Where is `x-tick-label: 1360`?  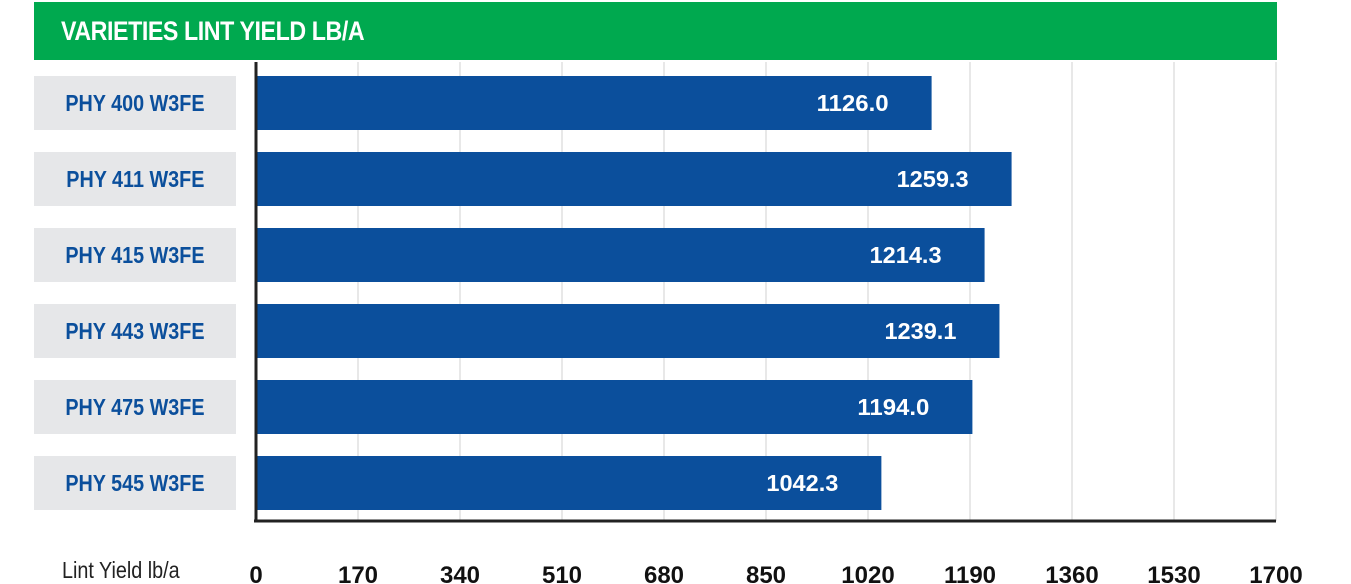
x-tick-label: 1360 is located at coordinates (1071, 573).